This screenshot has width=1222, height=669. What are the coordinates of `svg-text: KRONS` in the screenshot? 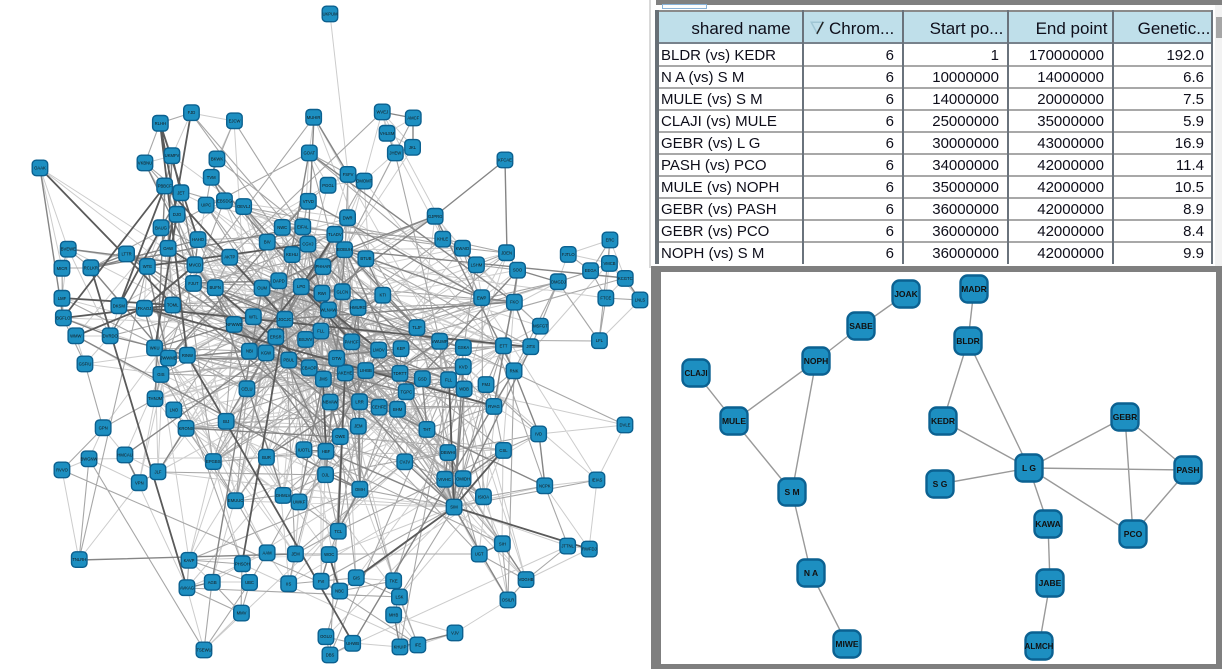 It's located at (186, 428).